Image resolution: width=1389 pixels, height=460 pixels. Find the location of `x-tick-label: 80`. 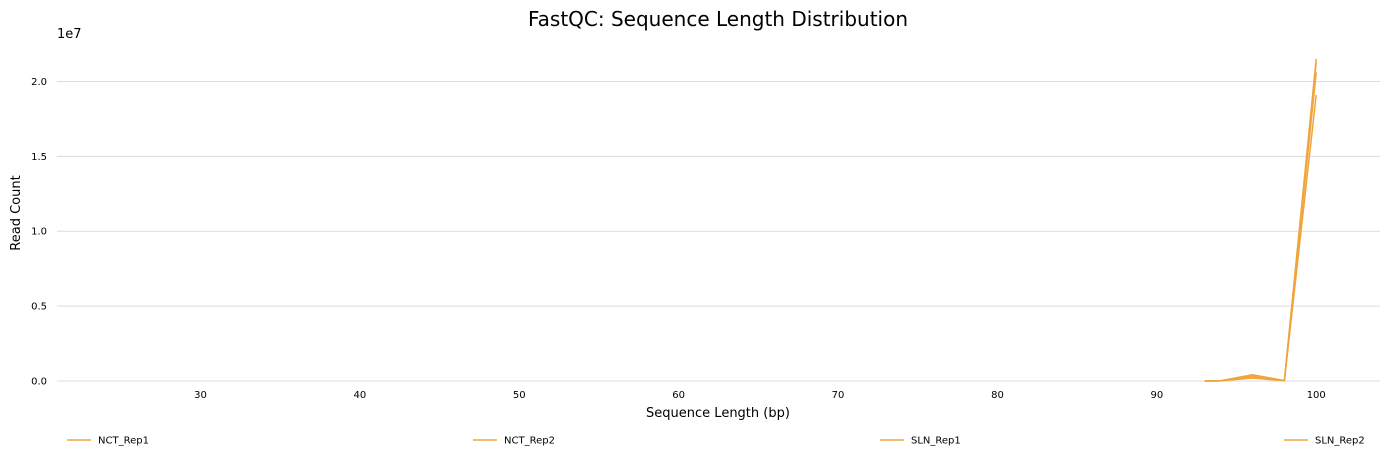

x-tick-label: 80 is located at coordinates (997, 395).